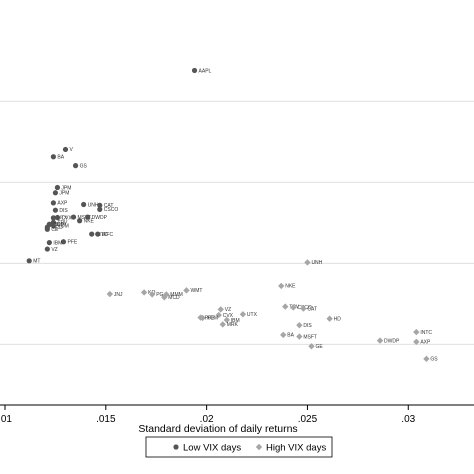  Describe the element at coordinates (109, 206) in the screenshot. I see `point-label-low-cat: CAT` at that location.